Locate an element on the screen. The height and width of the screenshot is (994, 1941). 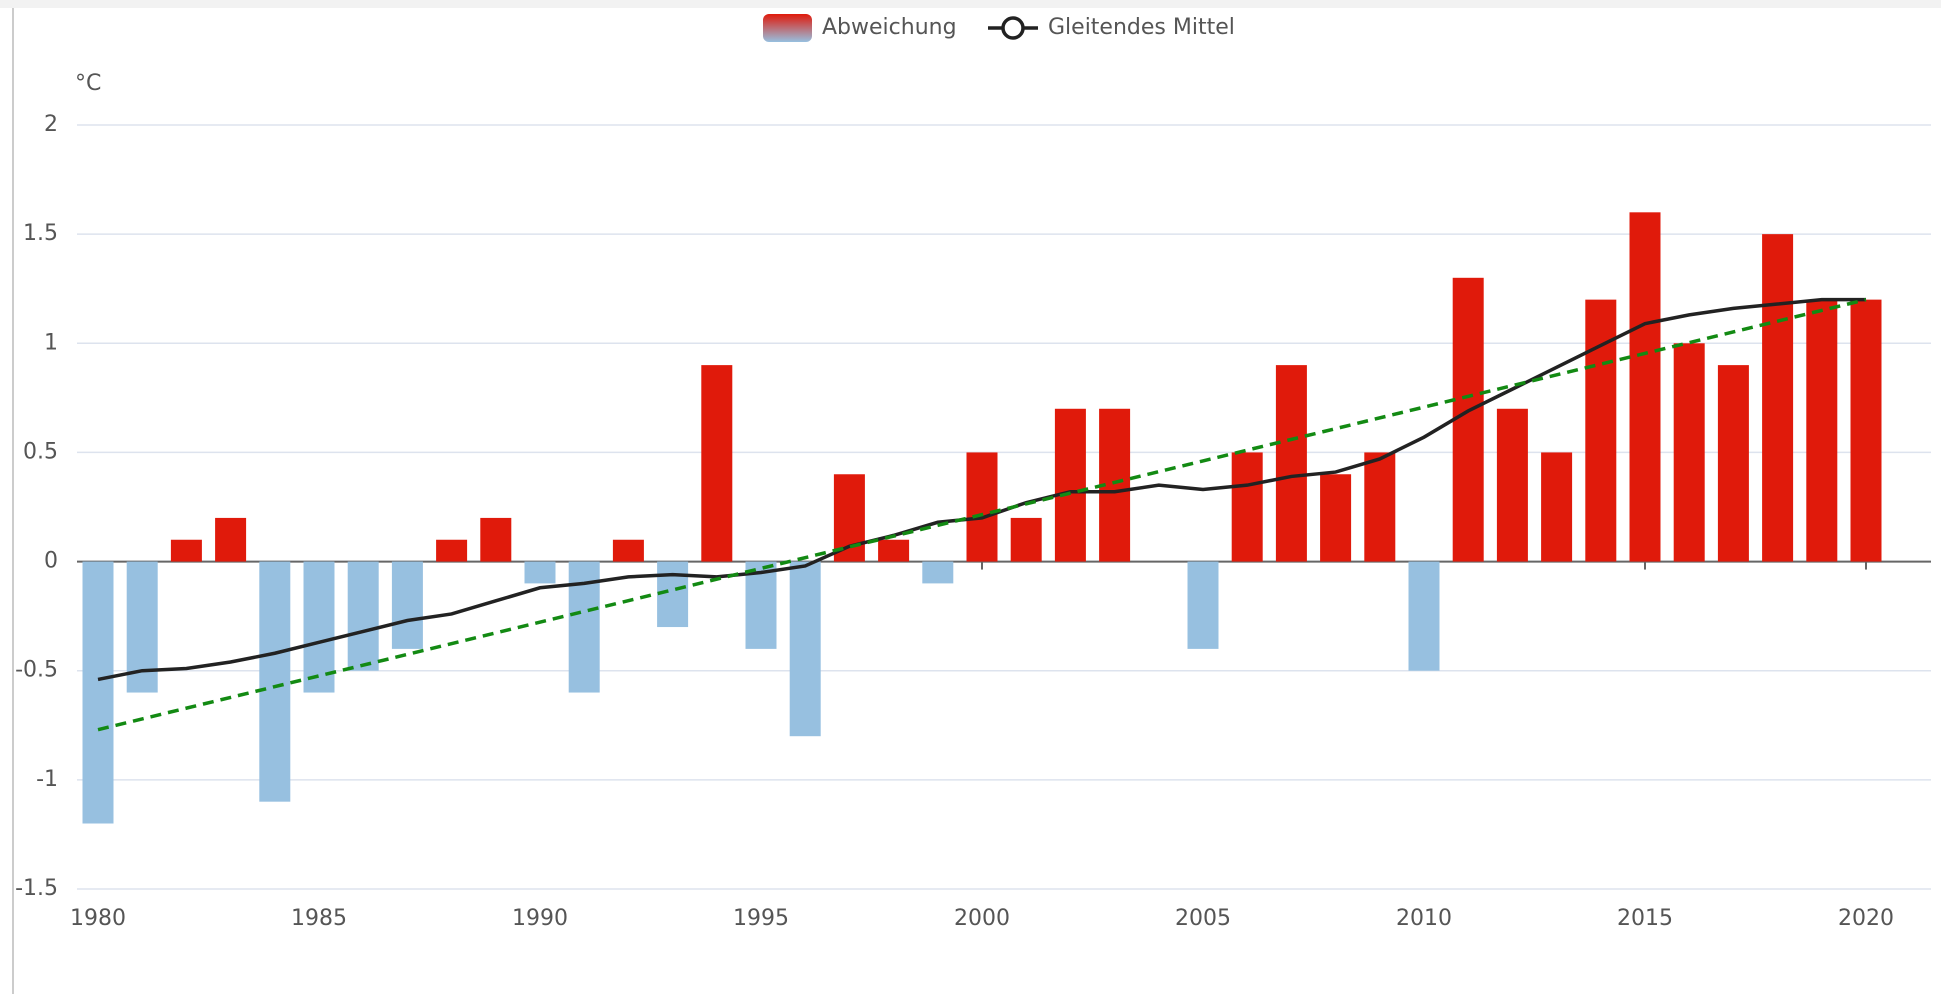
x-tick-label: 2005 is located at coordinates (1203, 918).